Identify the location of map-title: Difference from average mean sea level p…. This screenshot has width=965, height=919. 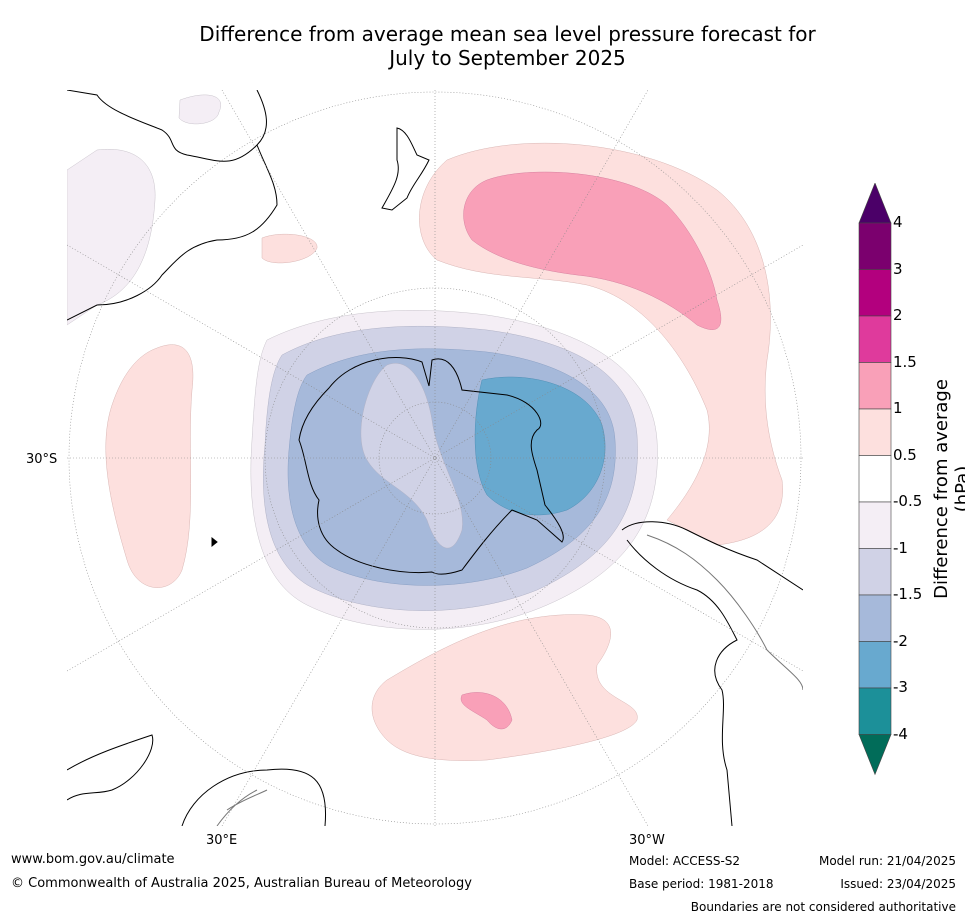
(507, 46).